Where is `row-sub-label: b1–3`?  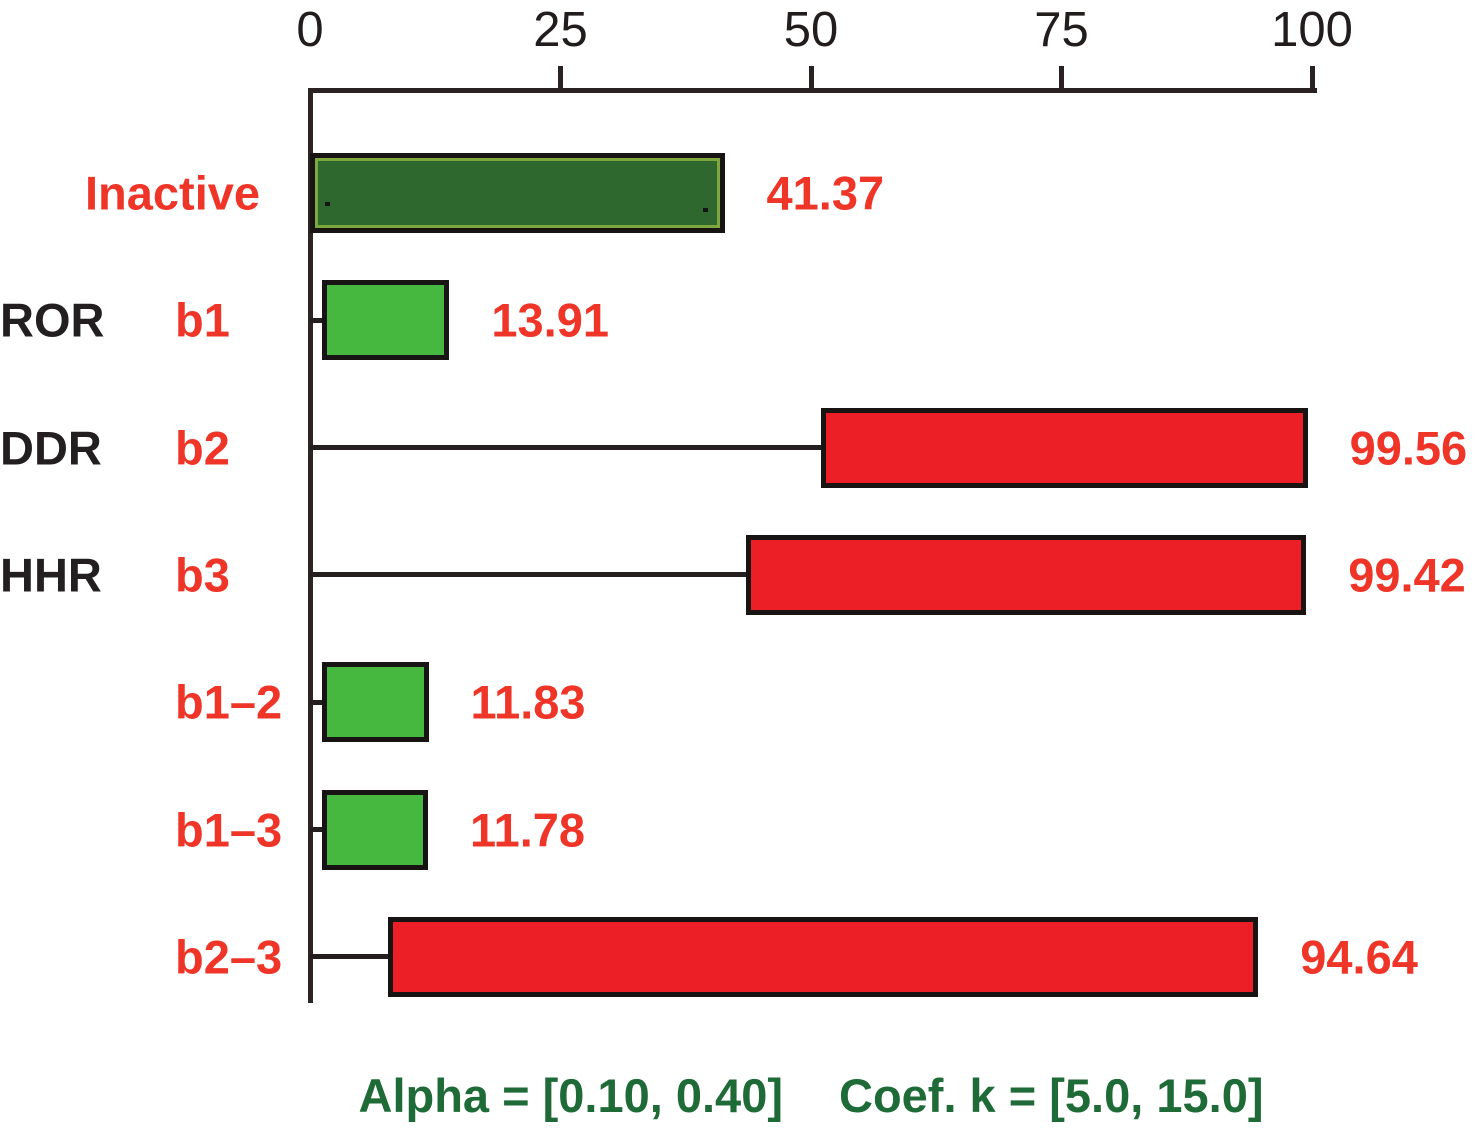 row-sub-label: b1–3 is located at coordinates (229, 829).